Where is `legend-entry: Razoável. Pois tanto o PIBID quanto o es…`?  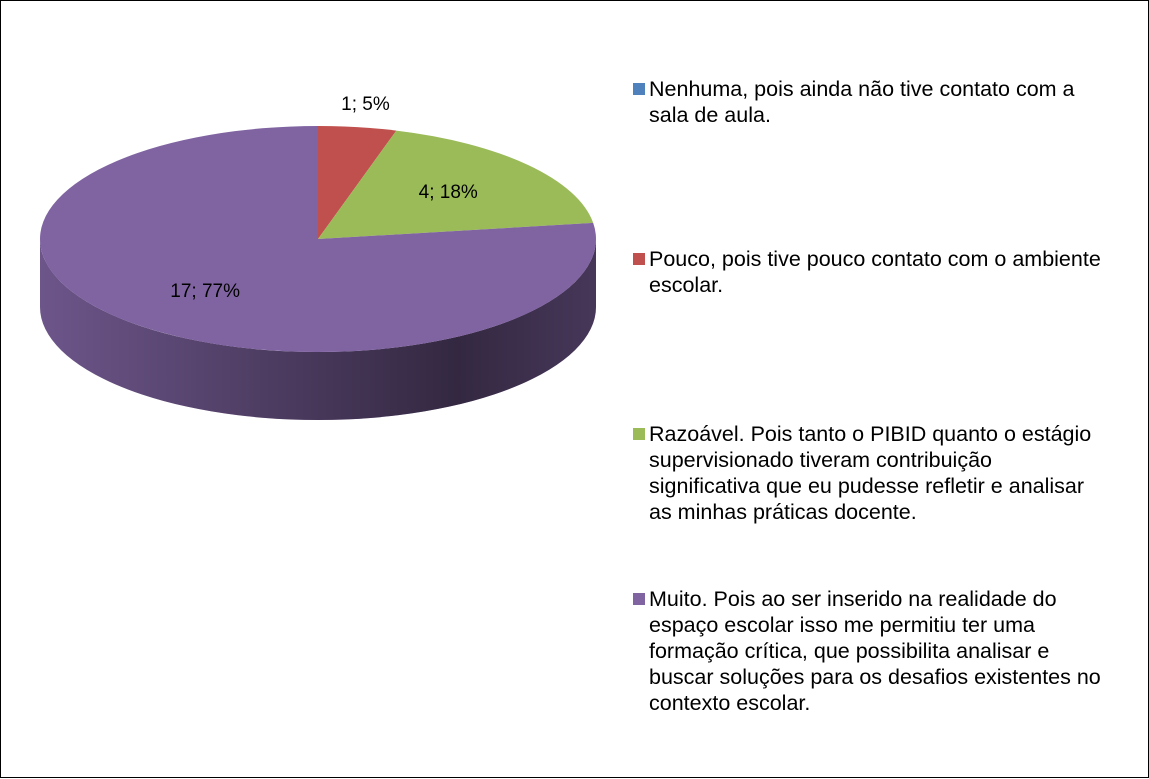
legend-entry: Razoável. Pois tanto o PIBID quanto o es… is located at coordinates (868, 473).